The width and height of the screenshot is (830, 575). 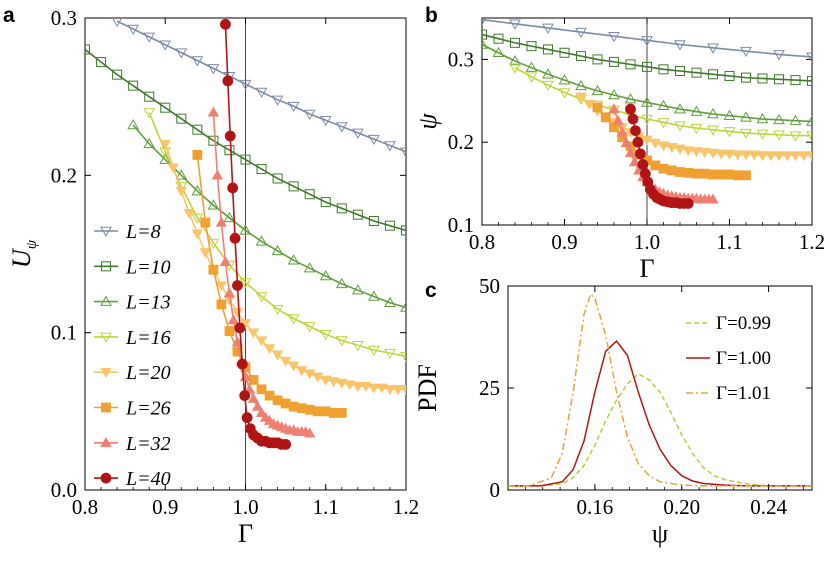 I want to click on panel-c-label: c, so click(x=431, y=290).